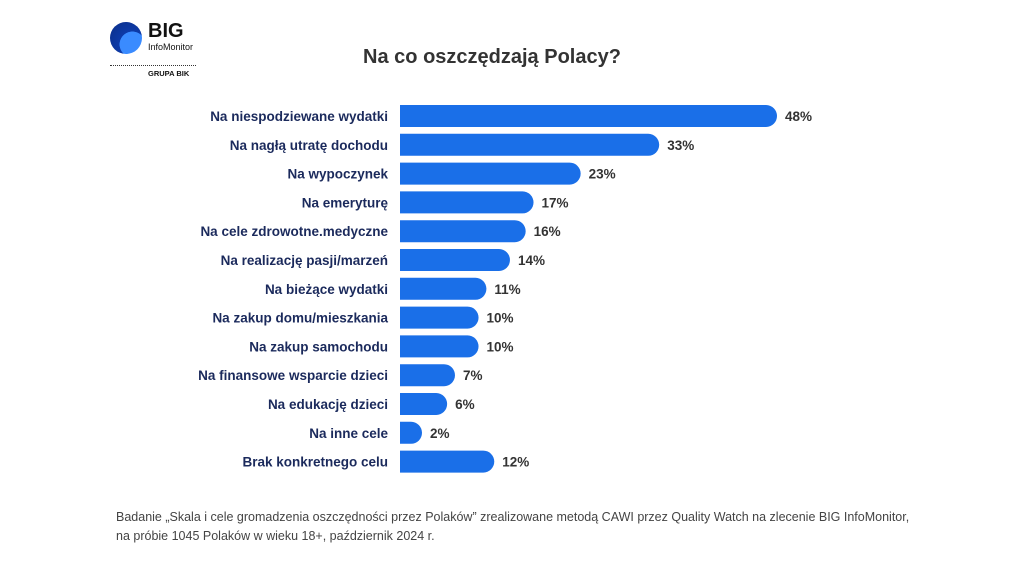 This screenshot has width=1024, height=584. Describe the element at coordinates (473, 375) in the screenshot. I see `value-label: 7%` at that location.